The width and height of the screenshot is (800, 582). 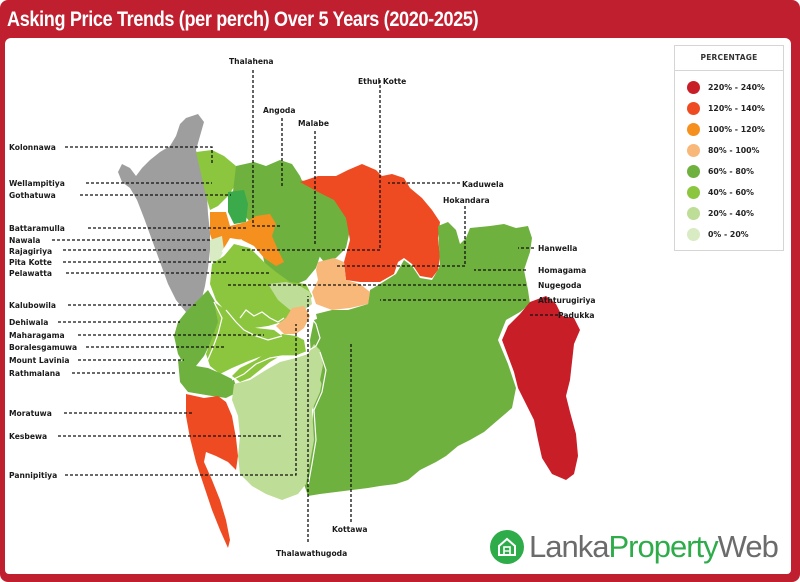 I want to click on legend-item: 220% - 240%, so click(x=726, y=87).